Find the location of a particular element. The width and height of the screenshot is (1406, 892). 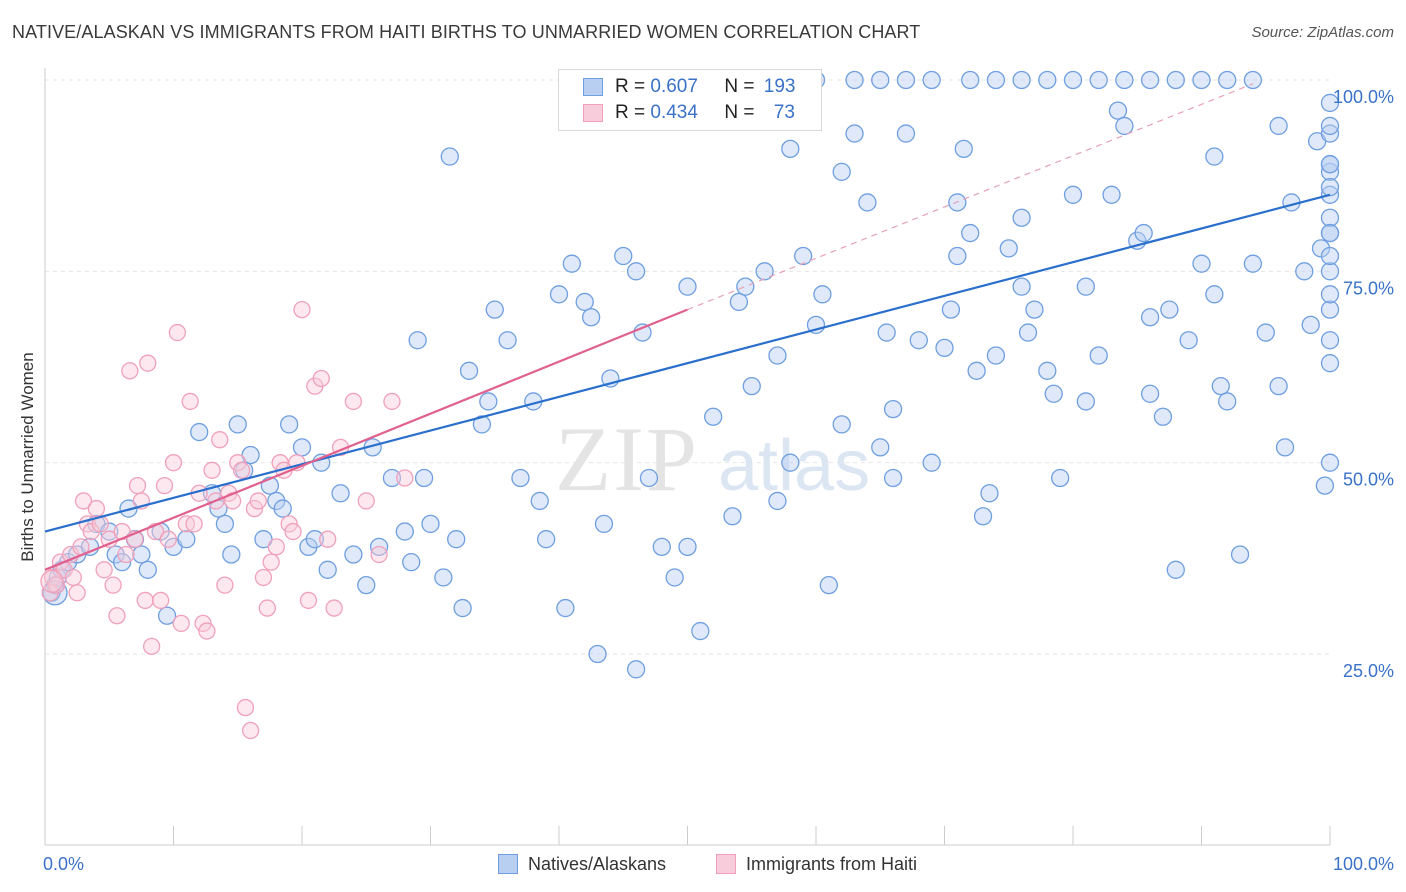

natives-r-value: 0.607 is located at coordinates (674, 86).